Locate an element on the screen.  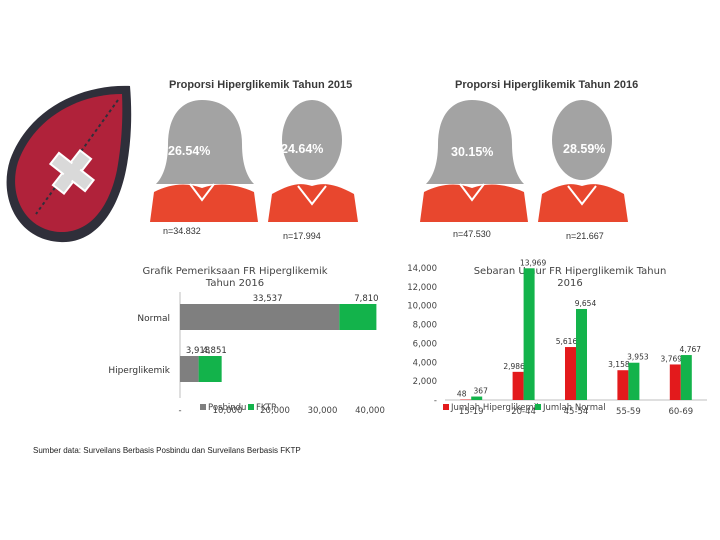
chart2-x-tick: 20-44 is located at coordinates (523, 412).